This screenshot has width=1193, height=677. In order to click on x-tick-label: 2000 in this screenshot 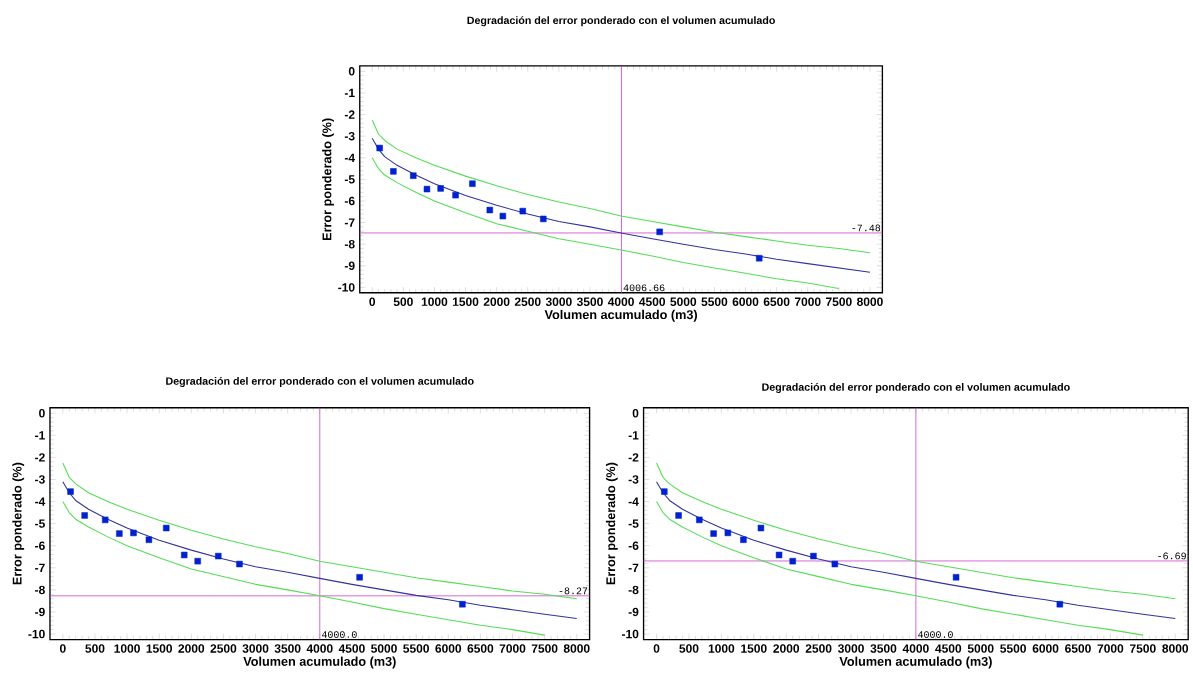, I will do `click(191, 648)`.